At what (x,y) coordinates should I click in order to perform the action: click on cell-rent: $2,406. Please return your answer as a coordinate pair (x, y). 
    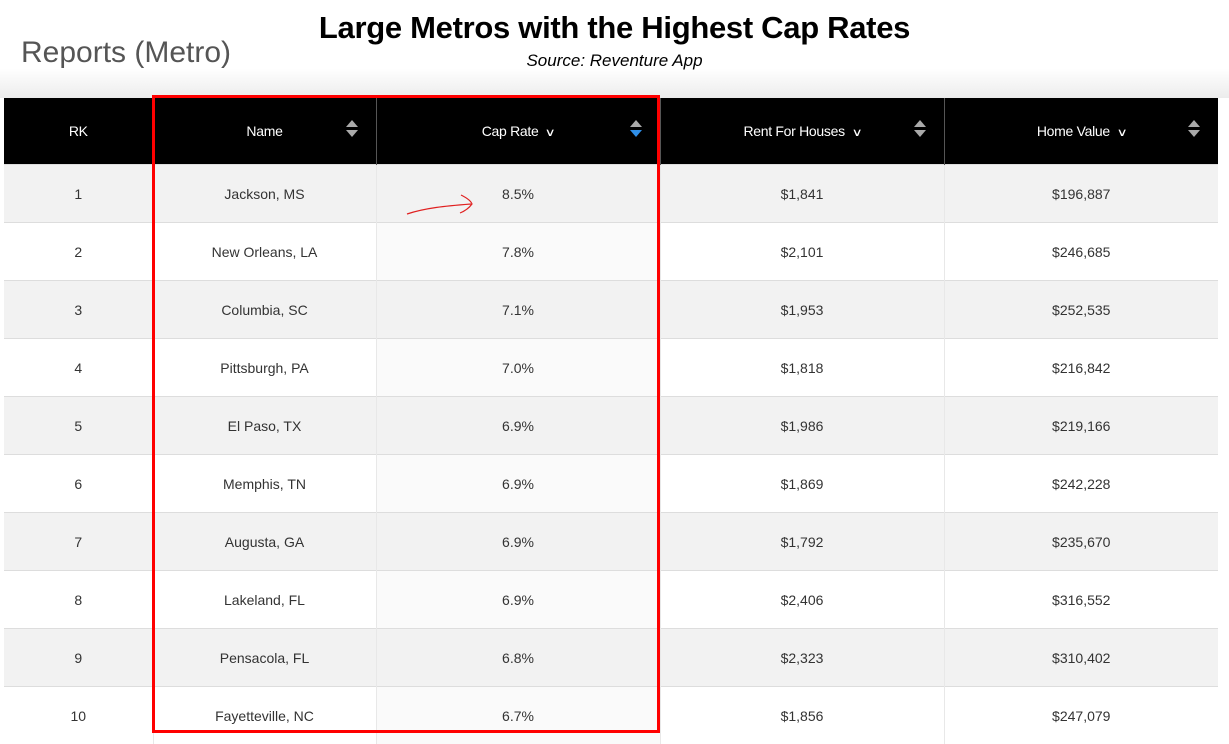
    Looking at the image, I should click on (802, 600).